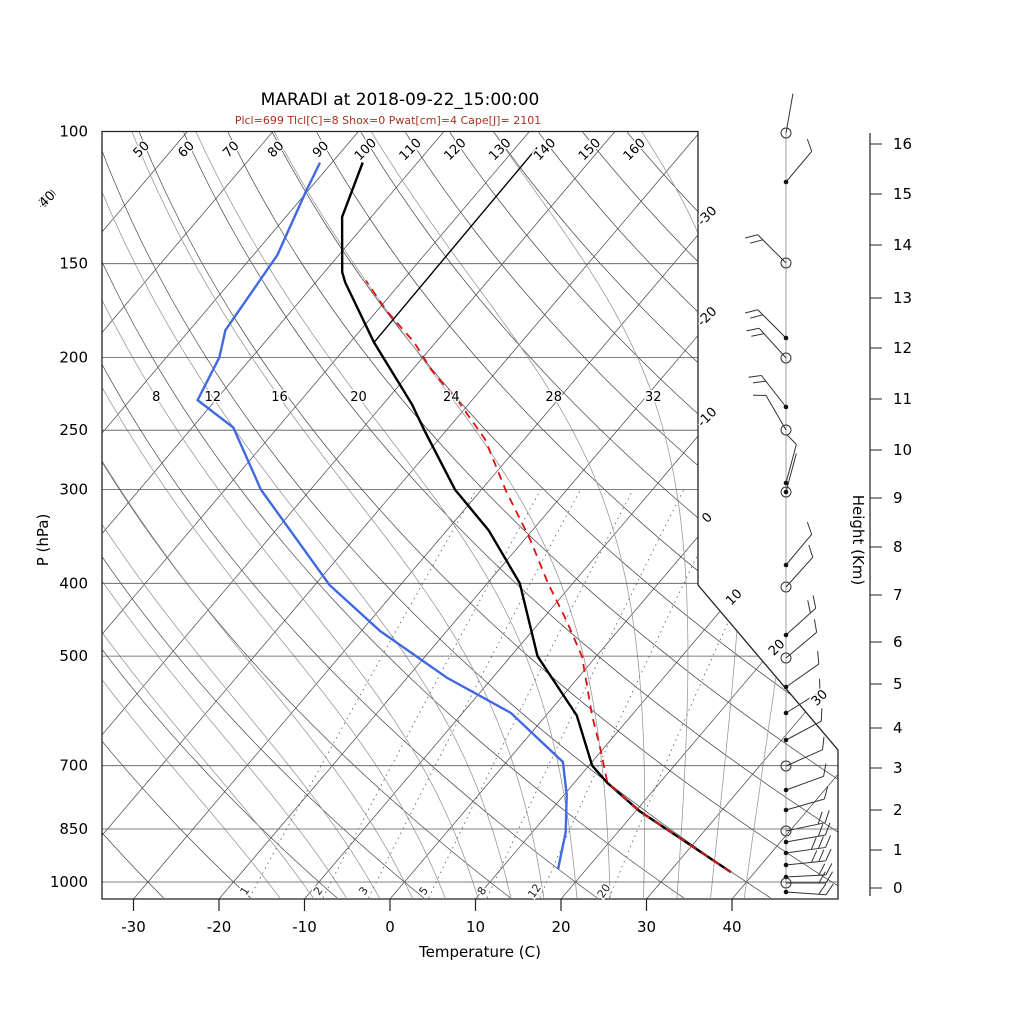  I want to click on pressure-axis-labels: 100 150 200 250 300 400 500 700 850 1000 P (hPa), so click(61, 507).